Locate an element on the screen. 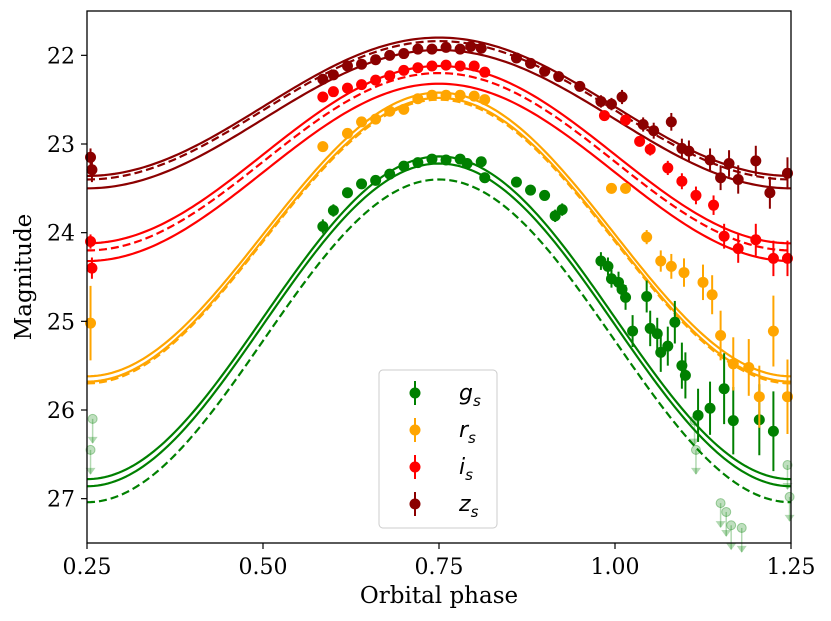  legend-marker-z is located at coordinates (415, 504).